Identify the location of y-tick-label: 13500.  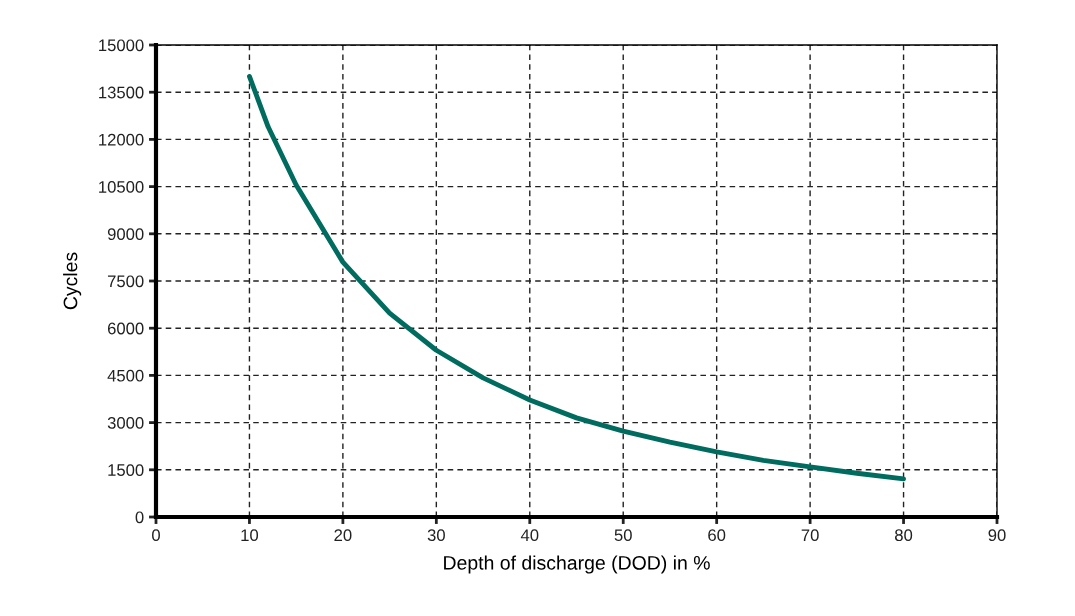
(121, 92).